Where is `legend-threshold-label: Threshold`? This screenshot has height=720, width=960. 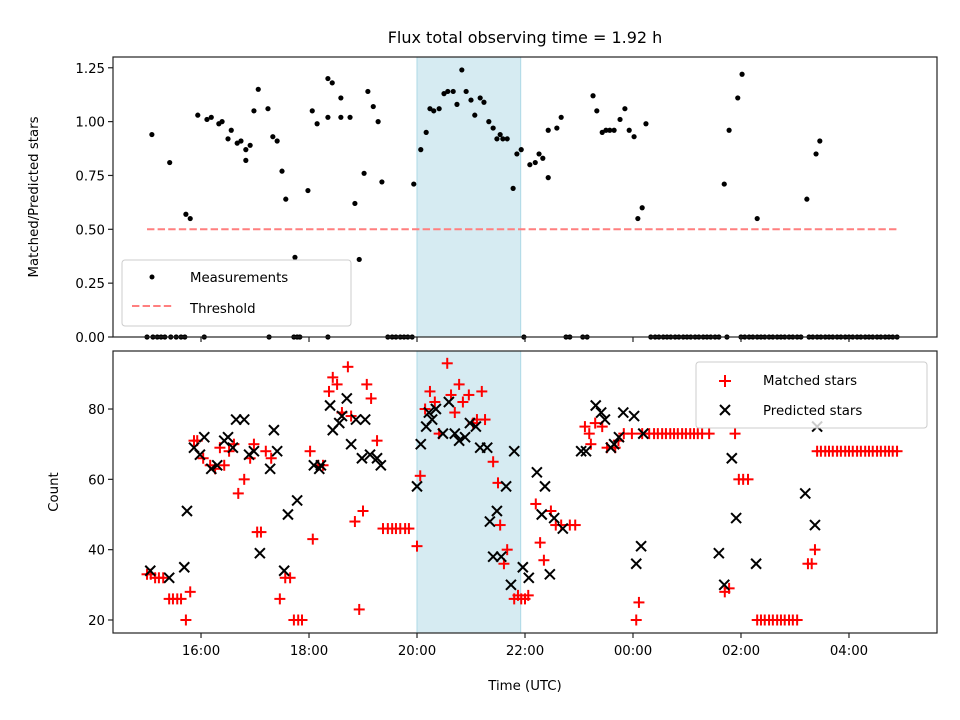
legend-threshold-label: Threshold is located at coordinates (222, 309).